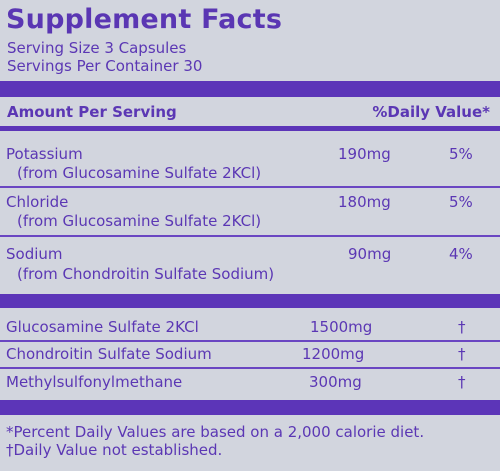 The width and height of the screenshot is (500, 471). What do you see at coordinates (461, 254) in the screenshot?
I see `mineral-dv-sodium: 4%` at bounding box center [461, 254].